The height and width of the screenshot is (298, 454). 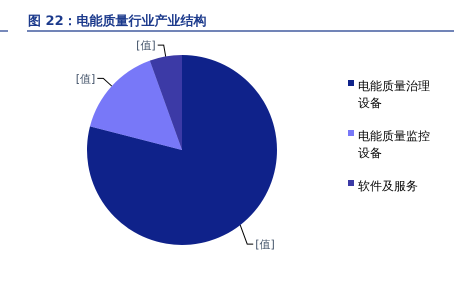 What do you see at coordinates (388, 186) in the screenshot?
I see `legend-label: 软件及服务` at bounding box center [388, 186].